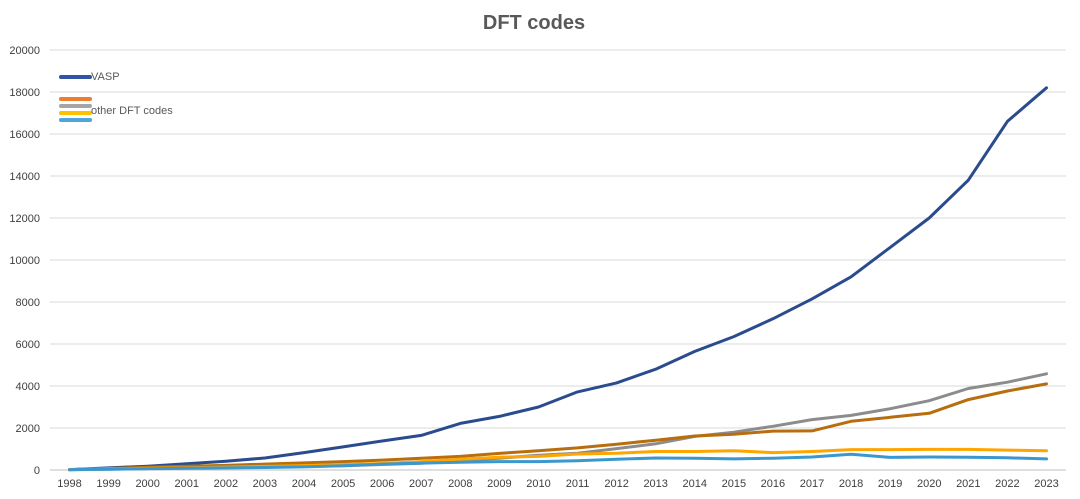 The width and height of the screenshot is (1080, 499). I want to click on x-tick-label: 2012, so click(616, 484).